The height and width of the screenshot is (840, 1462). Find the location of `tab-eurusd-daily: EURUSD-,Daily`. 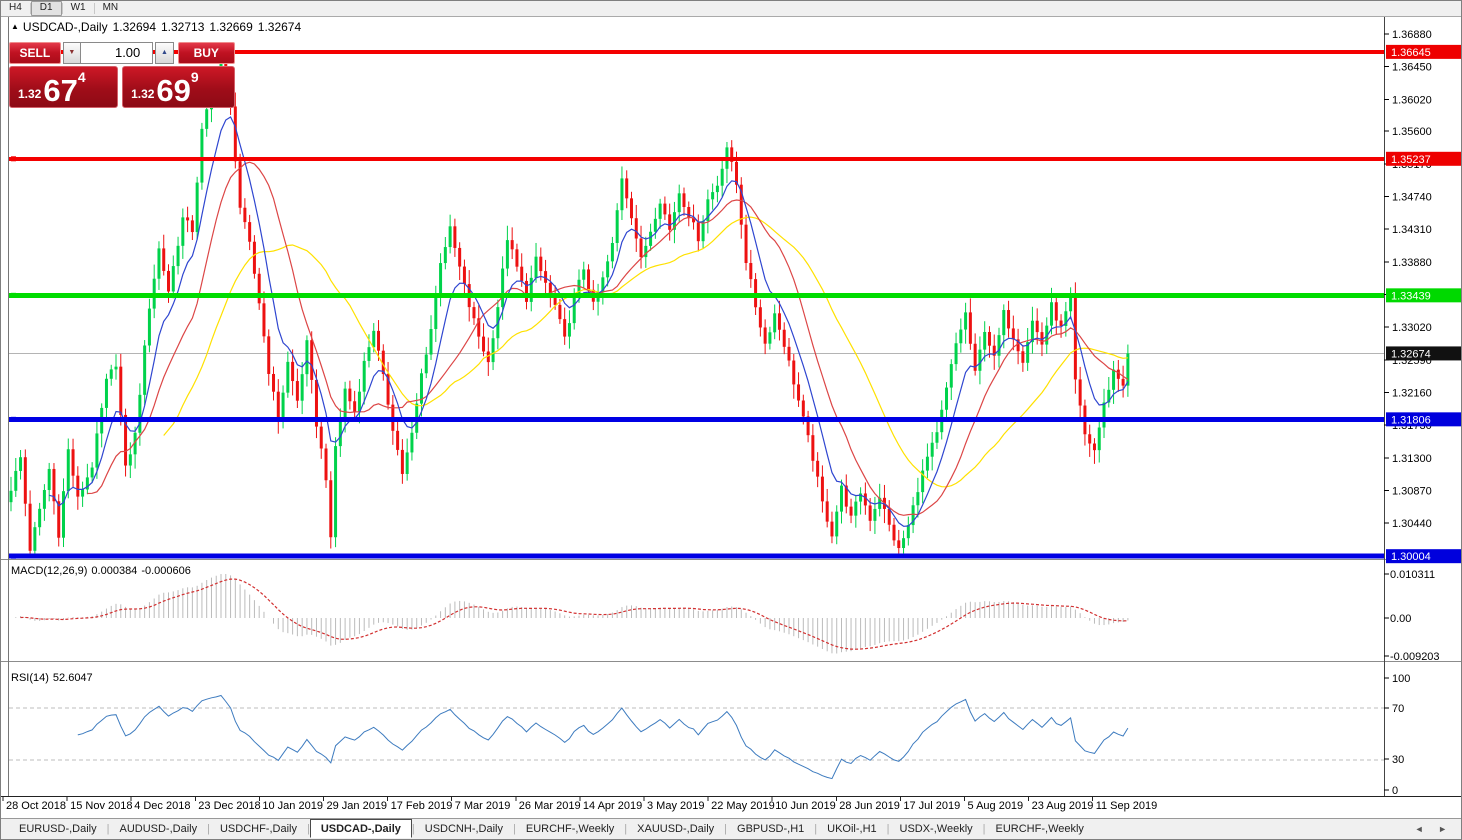

tab-eurusd-daily: EURUSD-,Daily is located at coordinates (58, 829).